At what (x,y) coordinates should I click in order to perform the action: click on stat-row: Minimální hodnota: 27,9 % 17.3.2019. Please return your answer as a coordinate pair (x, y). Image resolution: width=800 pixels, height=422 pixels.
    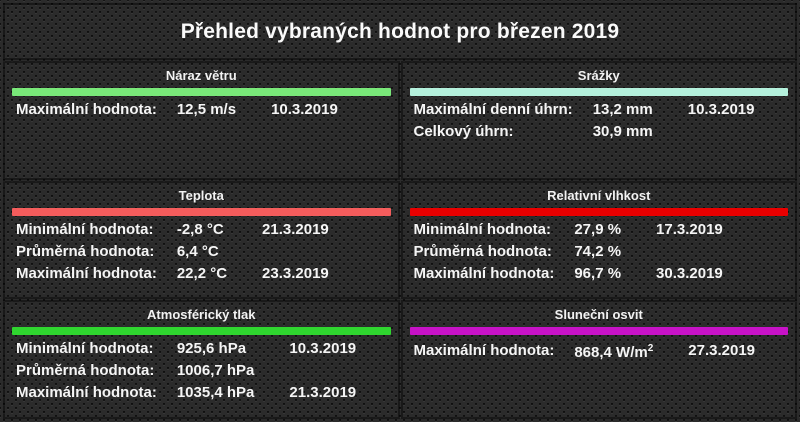
    Looking at the image, I should click on (568, 230).